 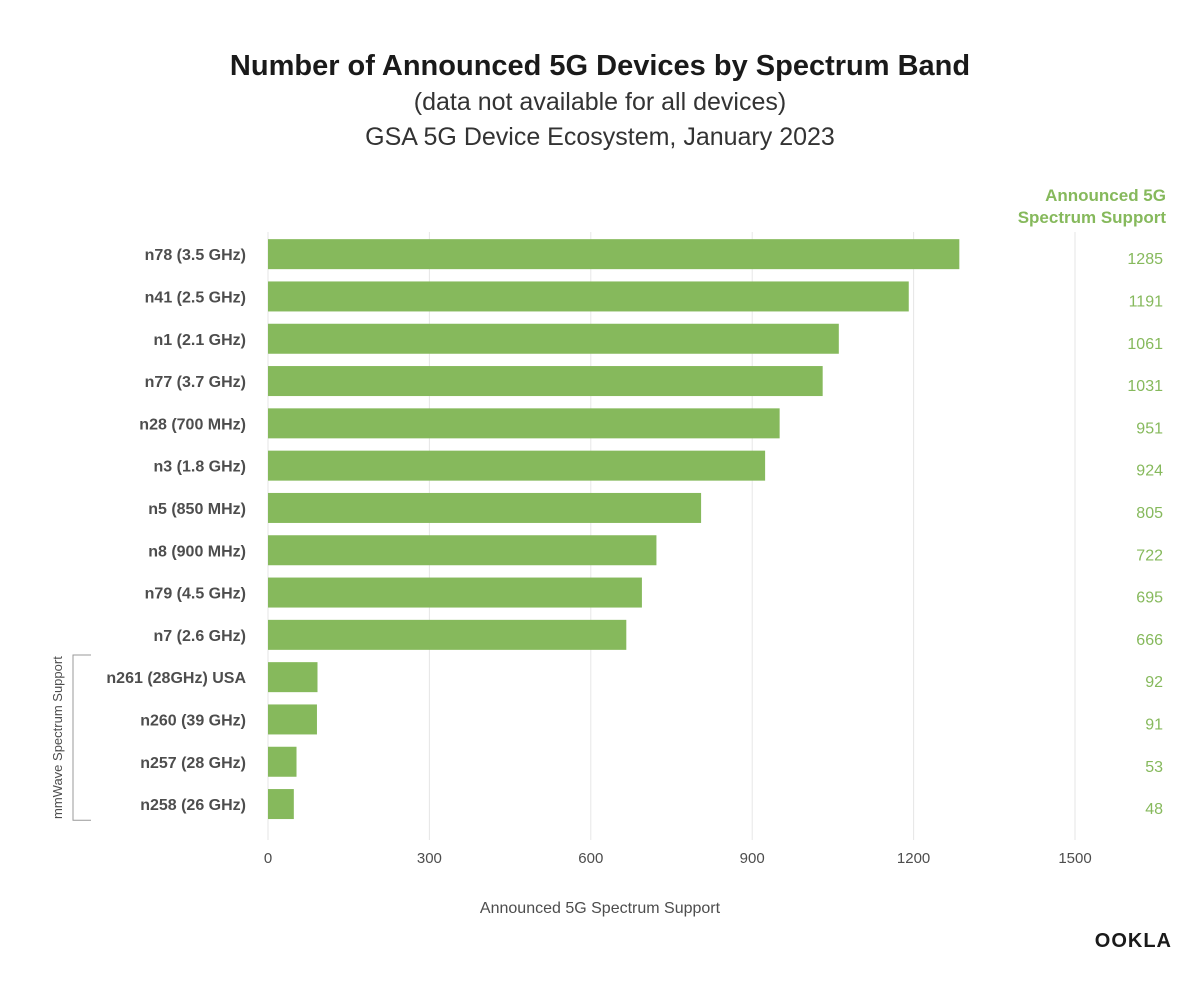 I want to click on x-tick-label: 600, so click(x=590, y=858).